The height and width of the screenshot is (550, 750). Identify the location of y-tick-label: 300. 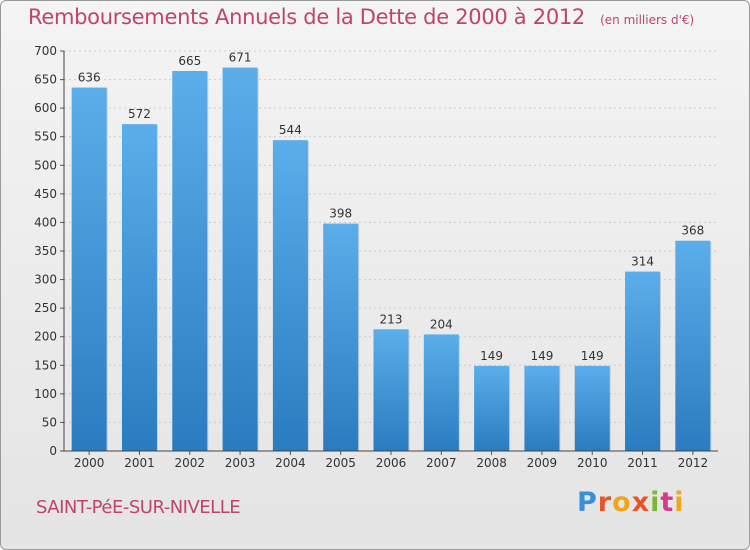
(45, 280).